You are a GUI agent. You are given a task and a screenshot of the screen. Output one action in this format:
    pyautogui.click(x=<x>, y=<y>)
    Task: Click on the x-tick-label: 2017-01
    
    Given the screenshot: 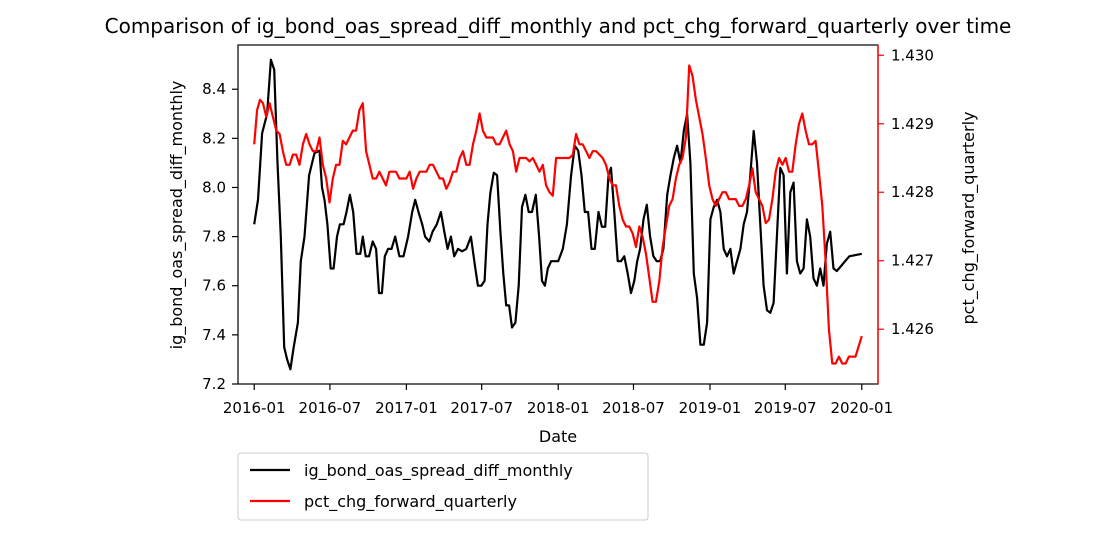 What is the action you would take?
    pyautogui.click(x=406, y=408)
    